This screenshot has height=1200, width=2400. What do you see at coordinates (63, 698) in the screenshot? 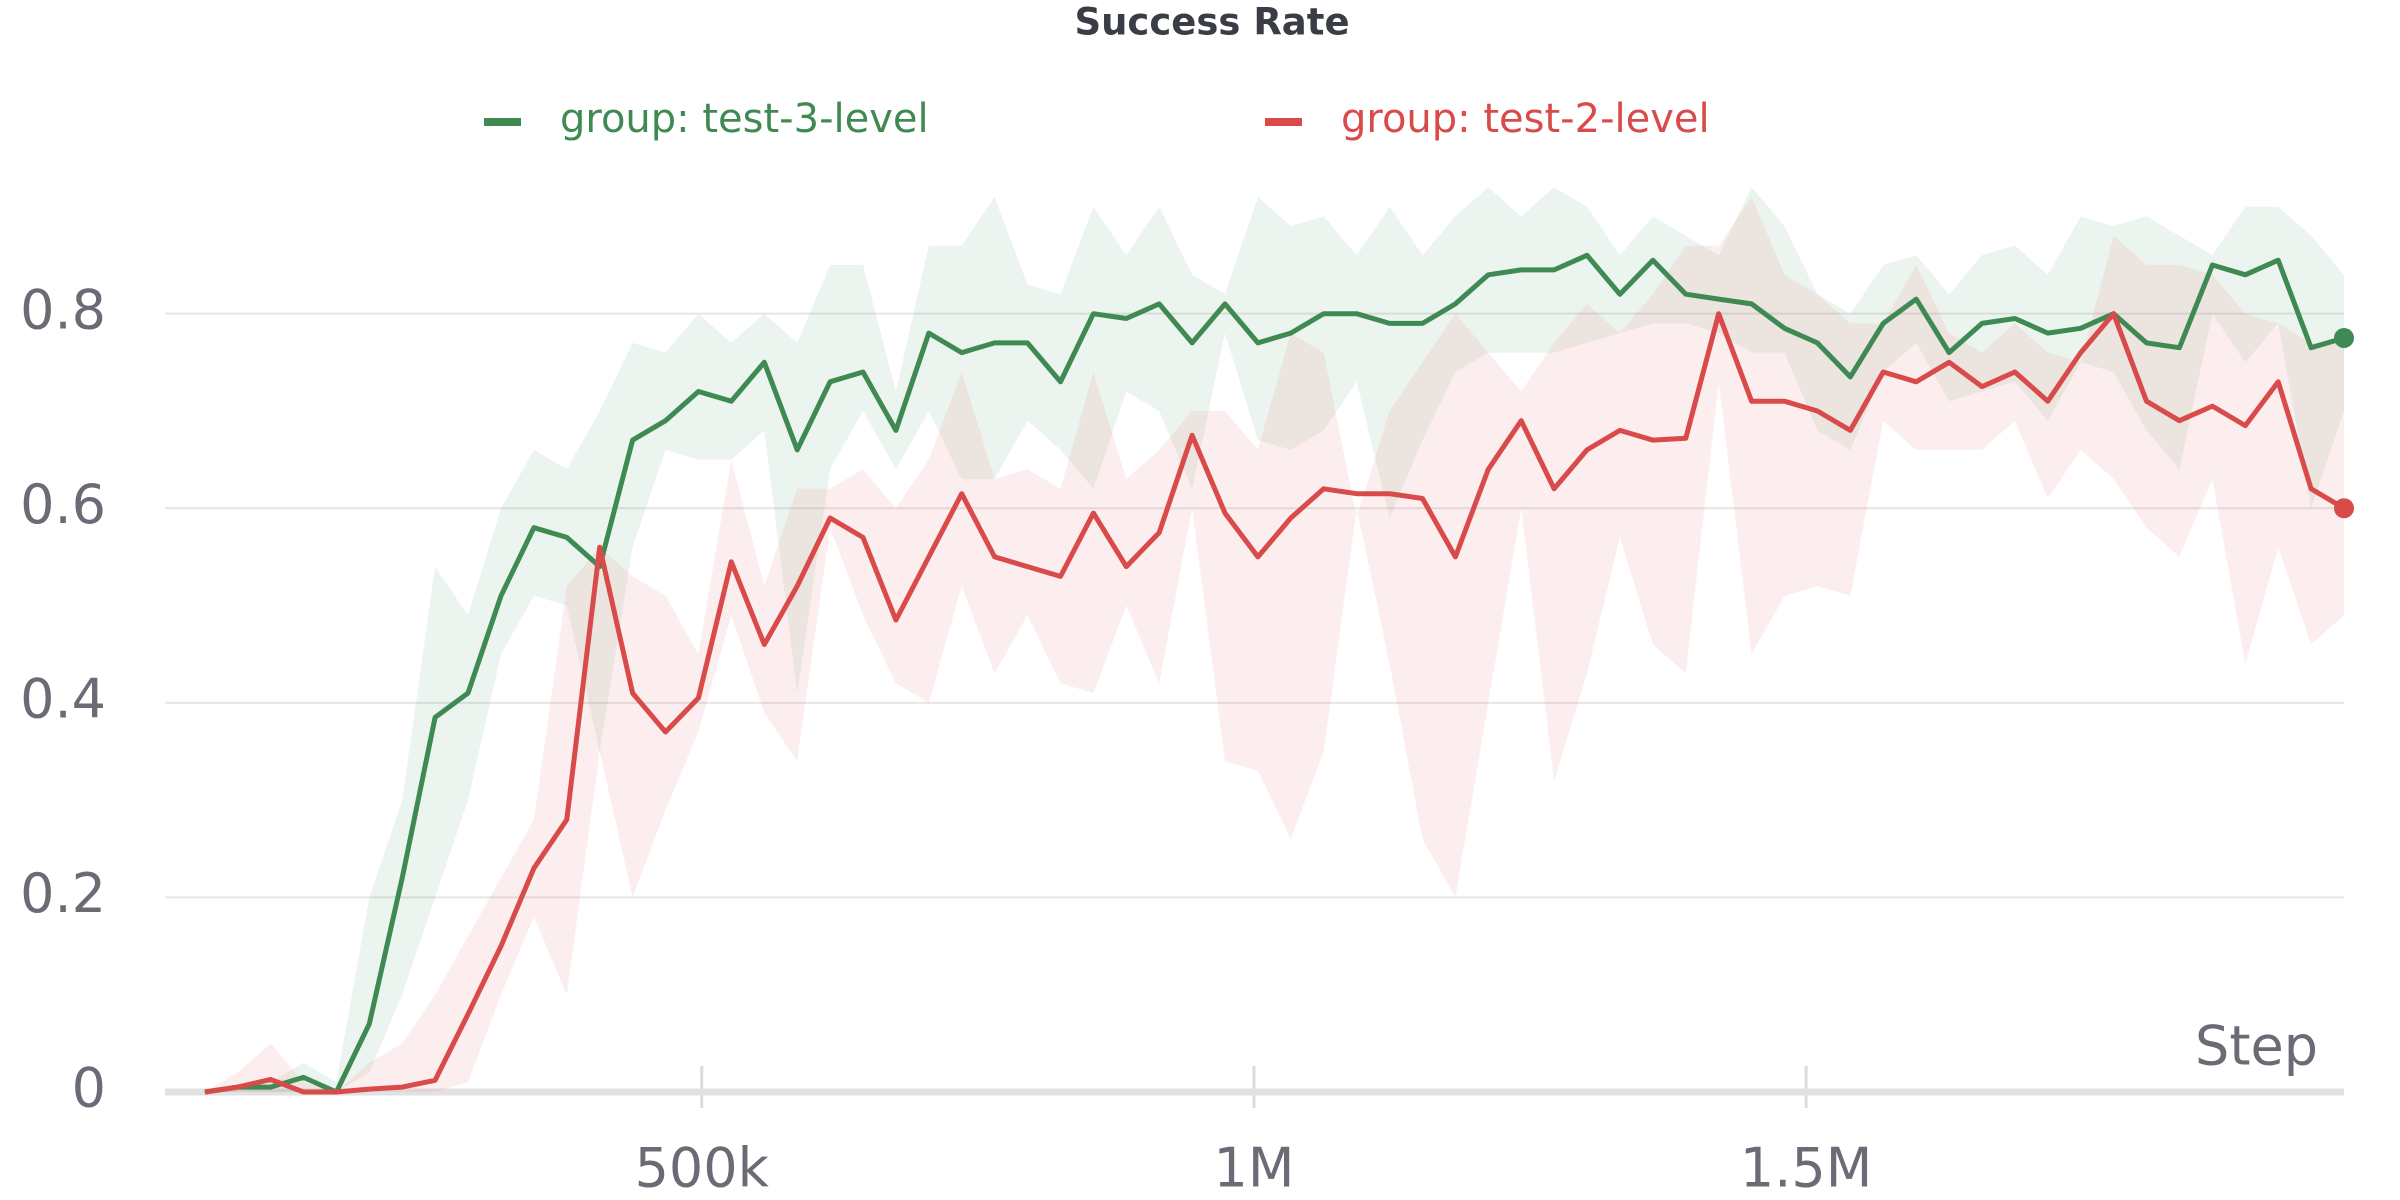
I see `y-tick-label: 0.4` at bounding box center [63, 698].